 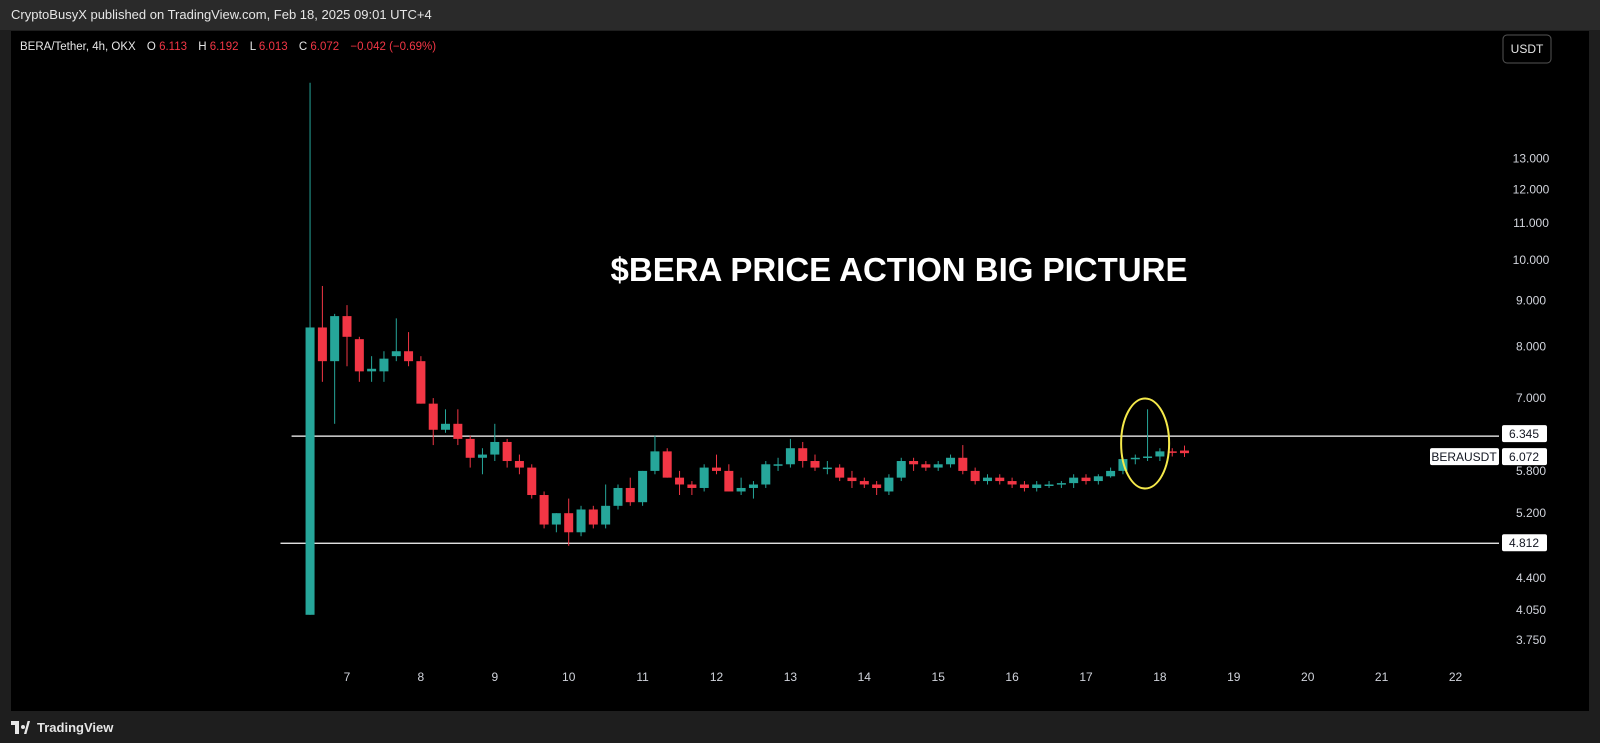 What do you see at coordinates (1527, 49) in the screenshot?
I see `currency-button: USDT` at bounding box center [1527, 49].